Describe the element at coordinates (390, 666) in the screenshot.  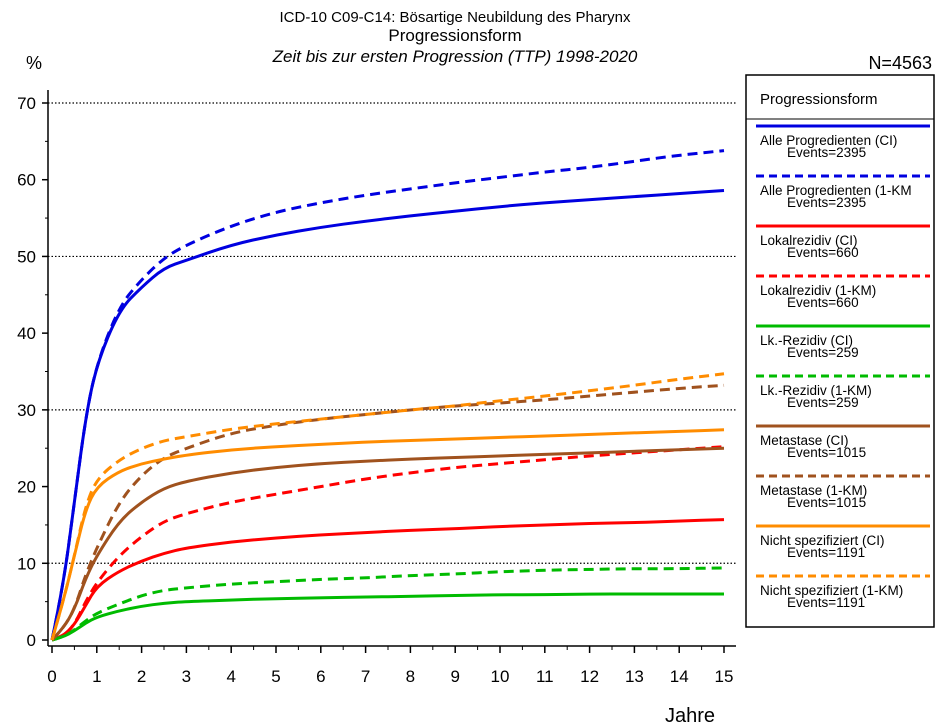
I see `x-ticks: 0 1 2 3 4 5 6 7 8 9 10 11 12 13 14 15` at that location.